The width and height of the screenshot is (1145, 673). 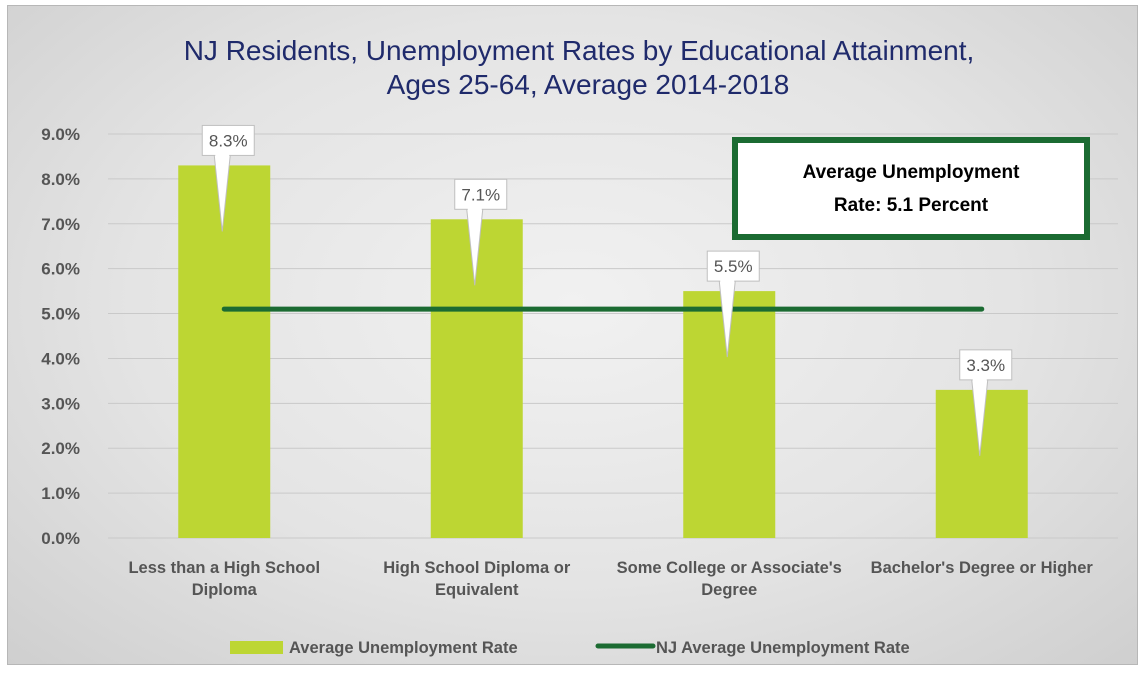 I want to click on y-tick-label: 0.0%, so click(x=60, y=538).